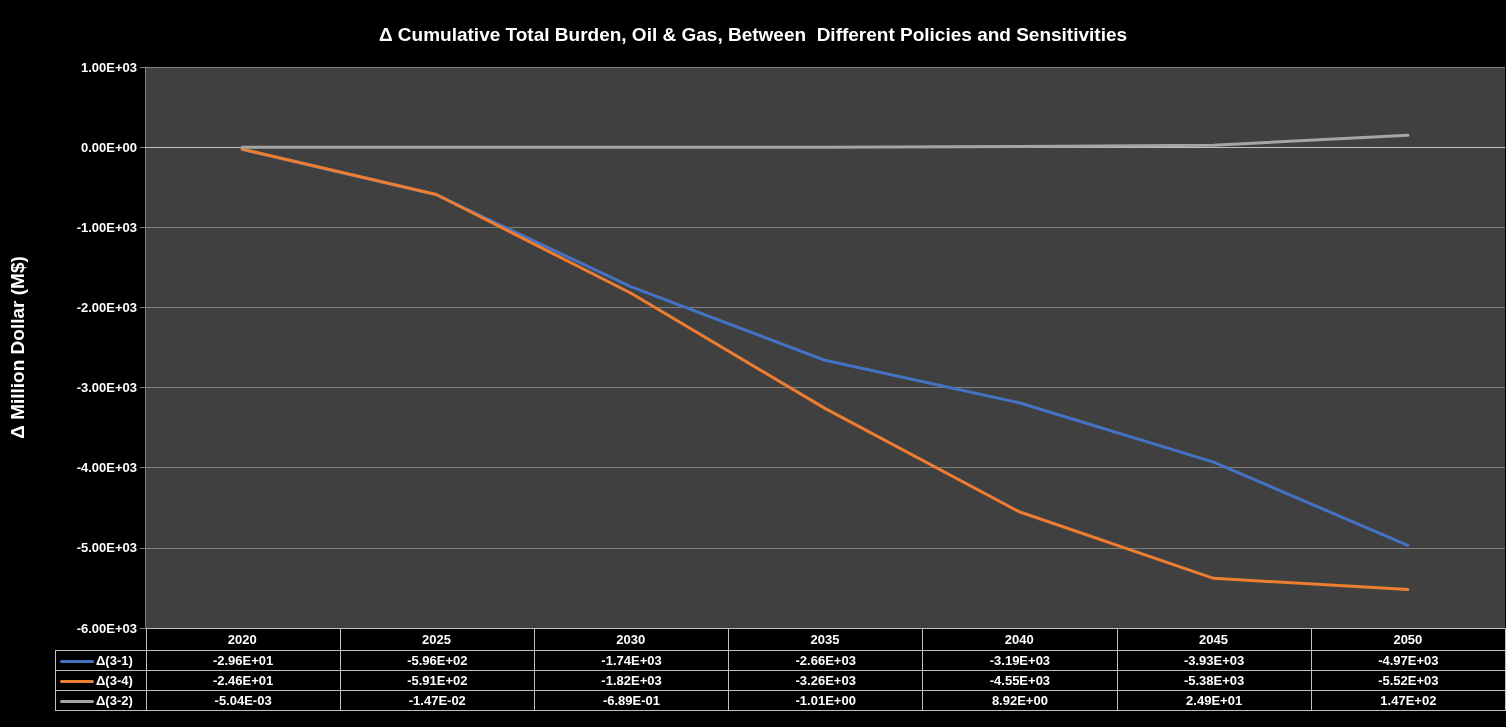 The image size is (1506, 727). Describe the element at coordinates (437, 700) in the screenshot. I see `data-label: -1.47E-02` at that location.